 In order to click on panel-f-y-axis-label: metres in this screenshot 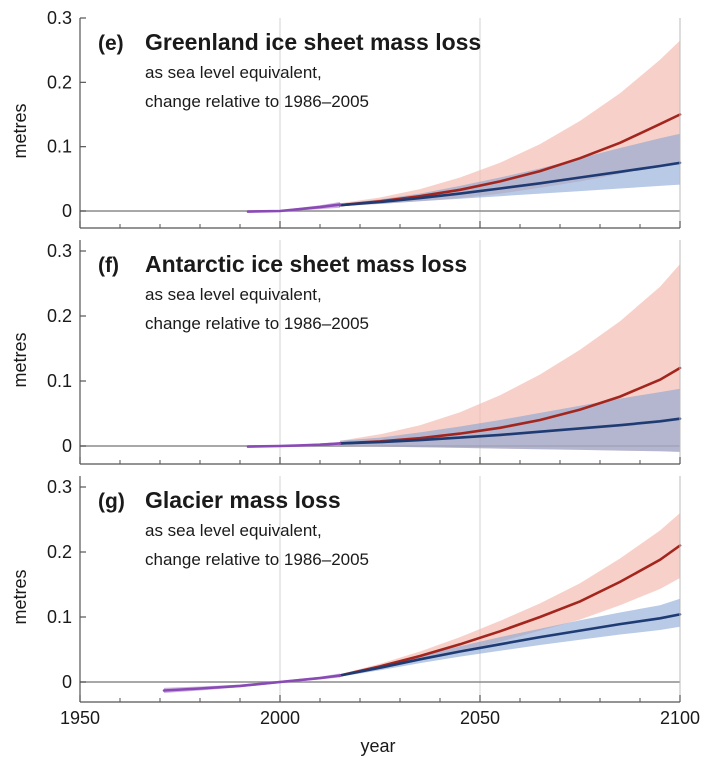, I will do `click(20, 359)`.